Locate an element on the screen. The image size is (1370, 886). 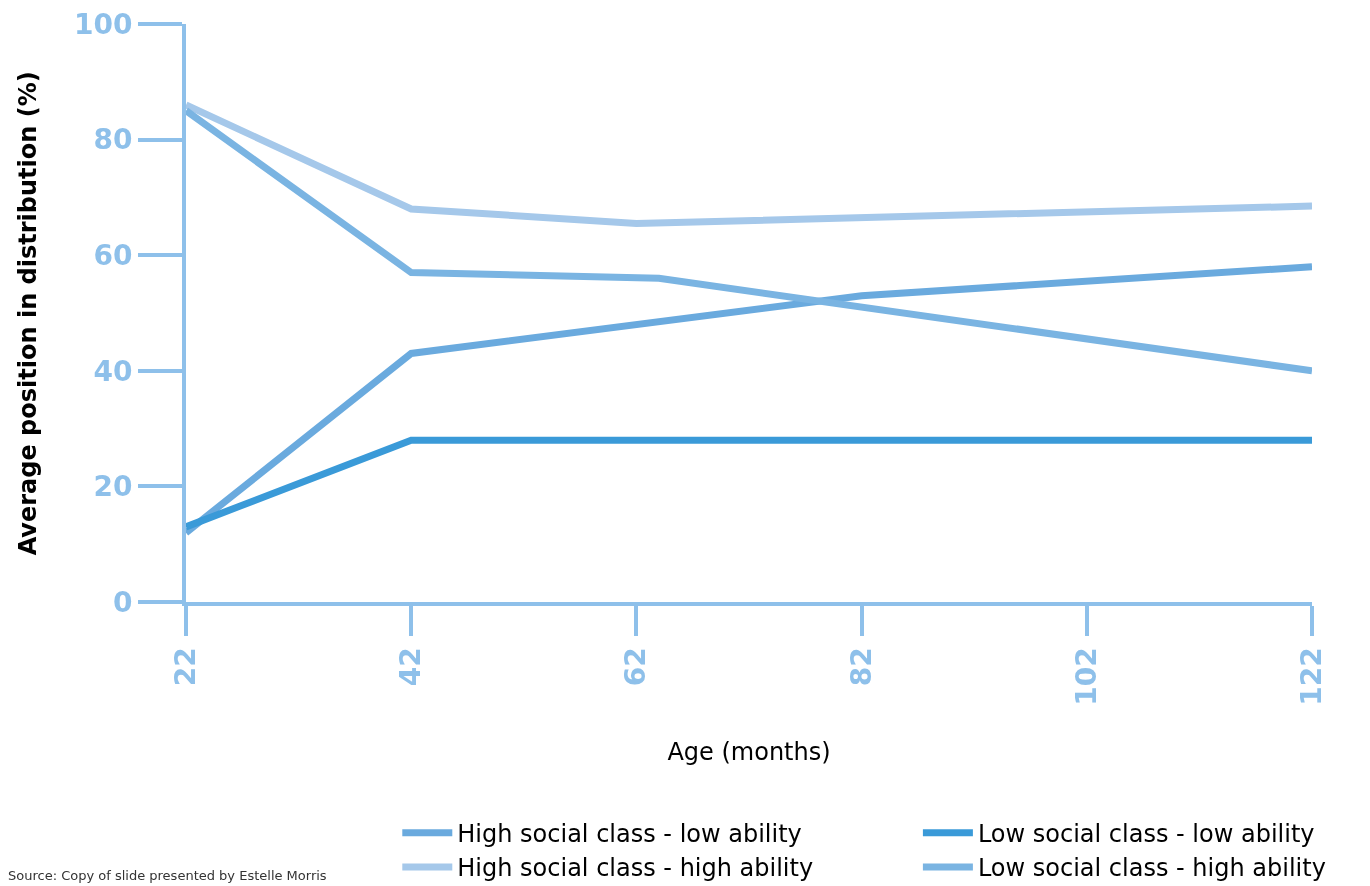
legend-label: High social class - high ability is located at coordinates (635, 868).